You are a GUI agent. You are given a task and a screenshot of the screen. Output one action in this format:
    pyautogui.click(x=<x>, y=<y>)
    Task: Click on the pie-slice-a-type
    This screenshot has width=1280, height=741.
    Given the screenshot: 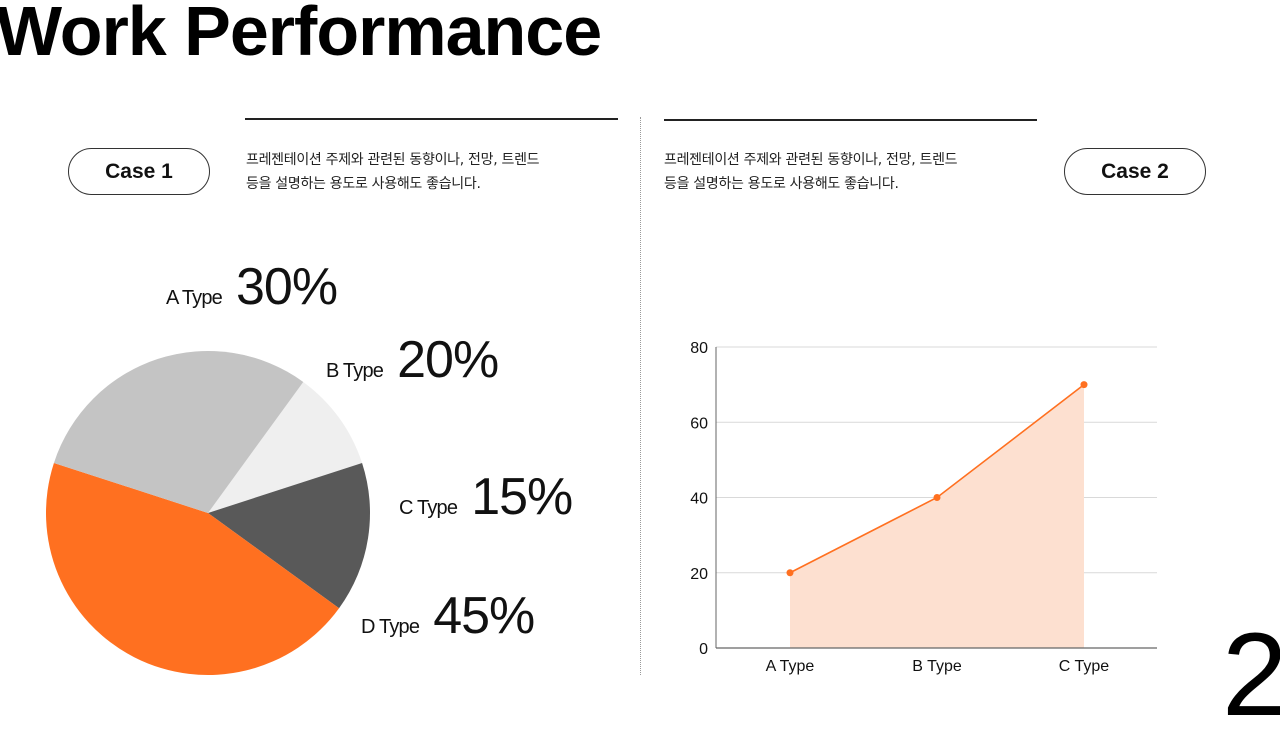 What is the action you would take?
    pyautogui.click(x=178, y=432)
    